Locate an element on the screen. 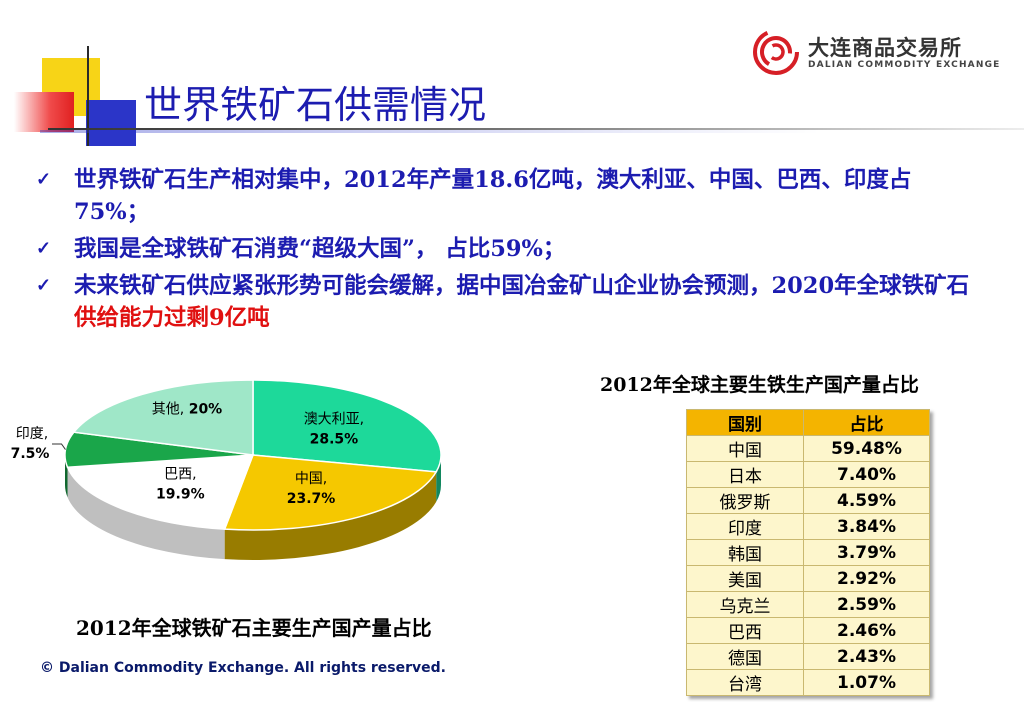 The image size is (1024, 702). pie-leader-line is located at coordinates (59, 446).